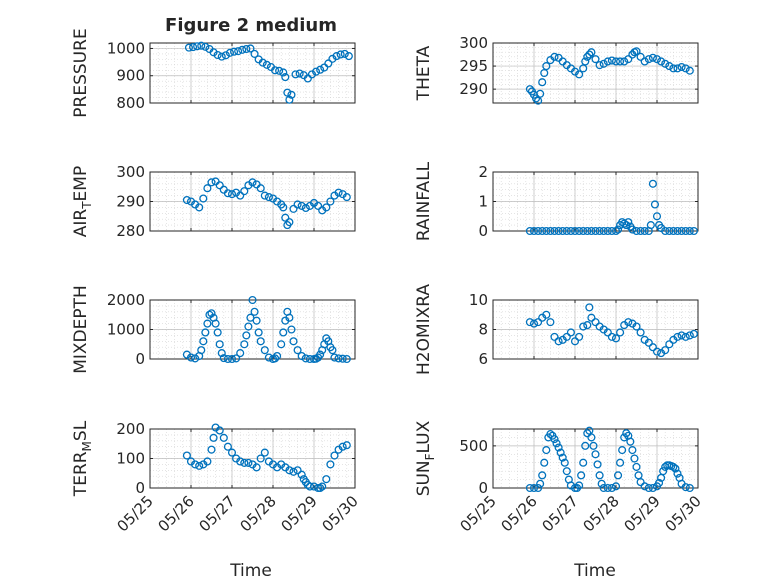 This screenshot has height=583, width=778. What do you see at coordinates (483, 172) in the screenshot?
I see `y-tick-label: 2` at bounding box center [483, 172].